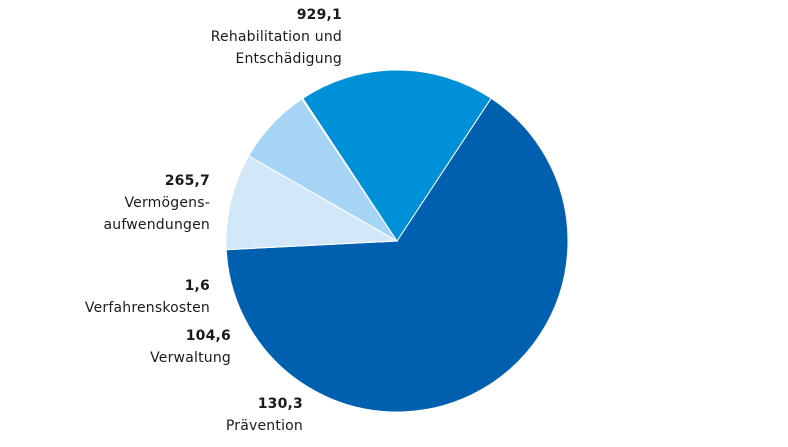  Describe the element at coordinates (190, 358) in the screenshot. I see `name-label-verwaltung: Verwaltung` at that location.